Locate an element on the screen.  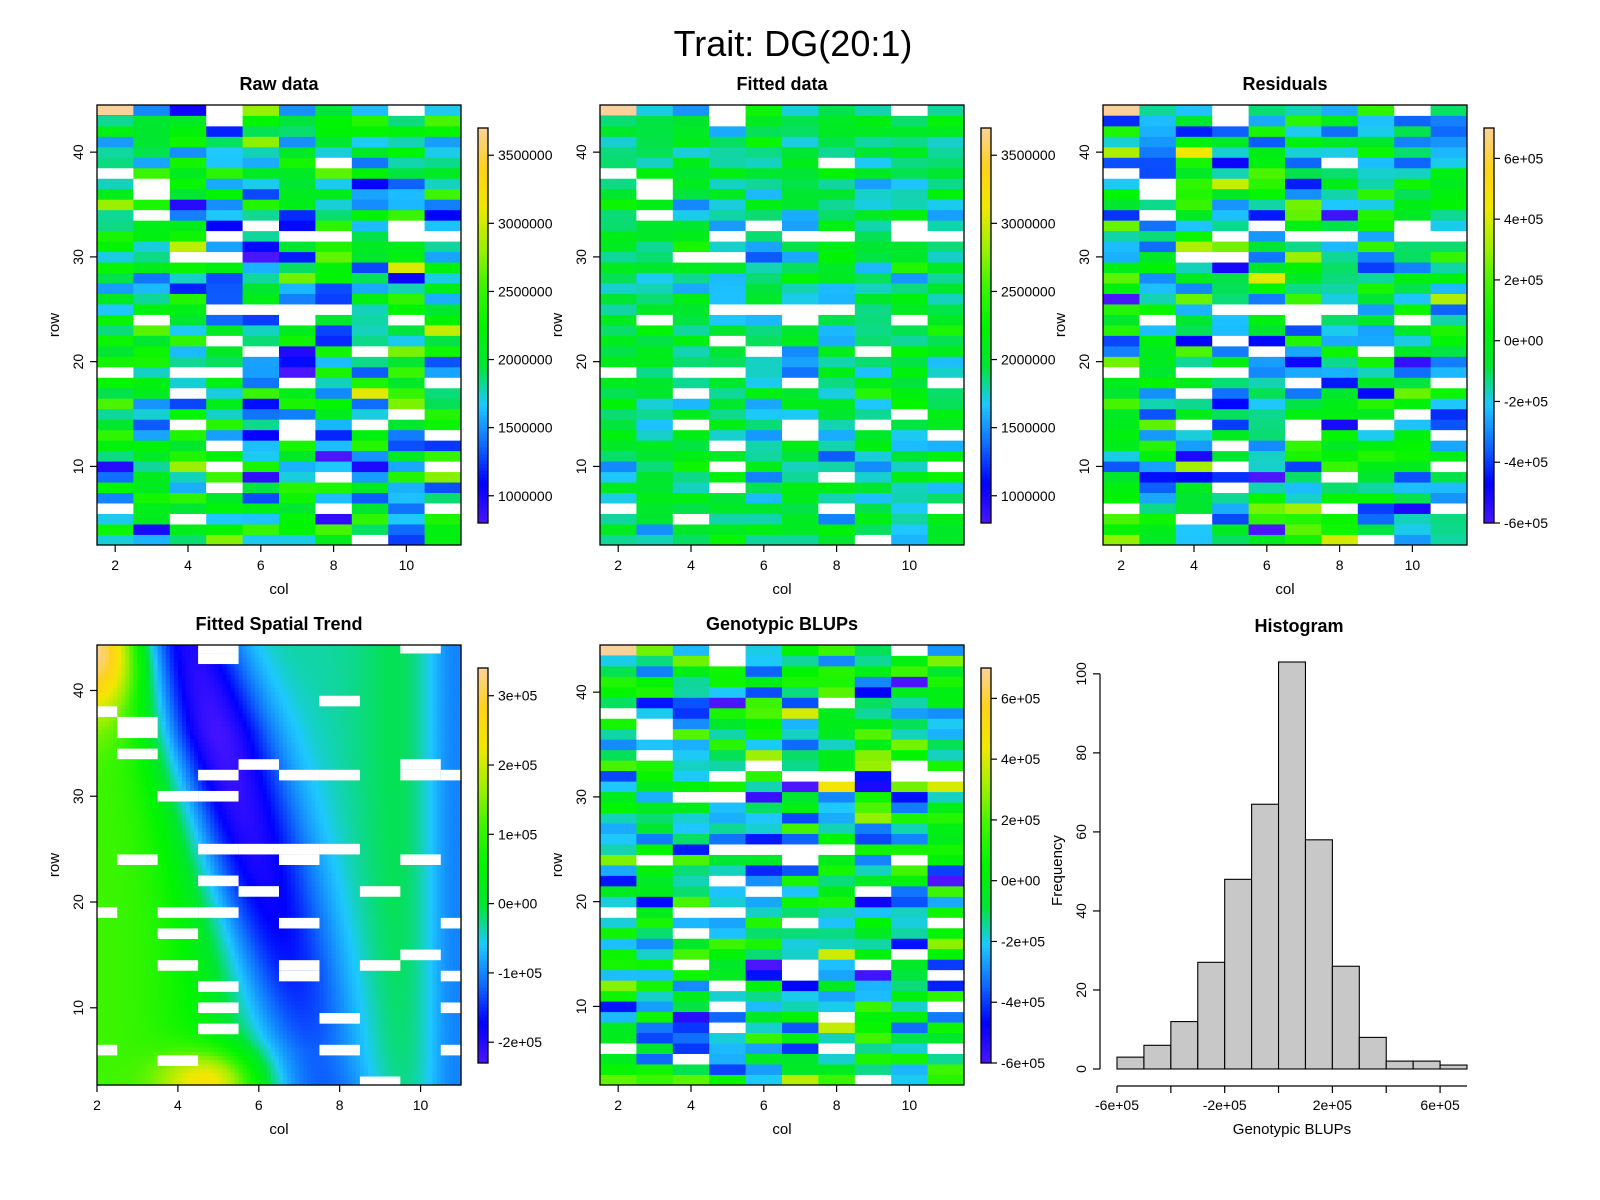
heatmap-cells-fitted is located at coordinates (782, 325).